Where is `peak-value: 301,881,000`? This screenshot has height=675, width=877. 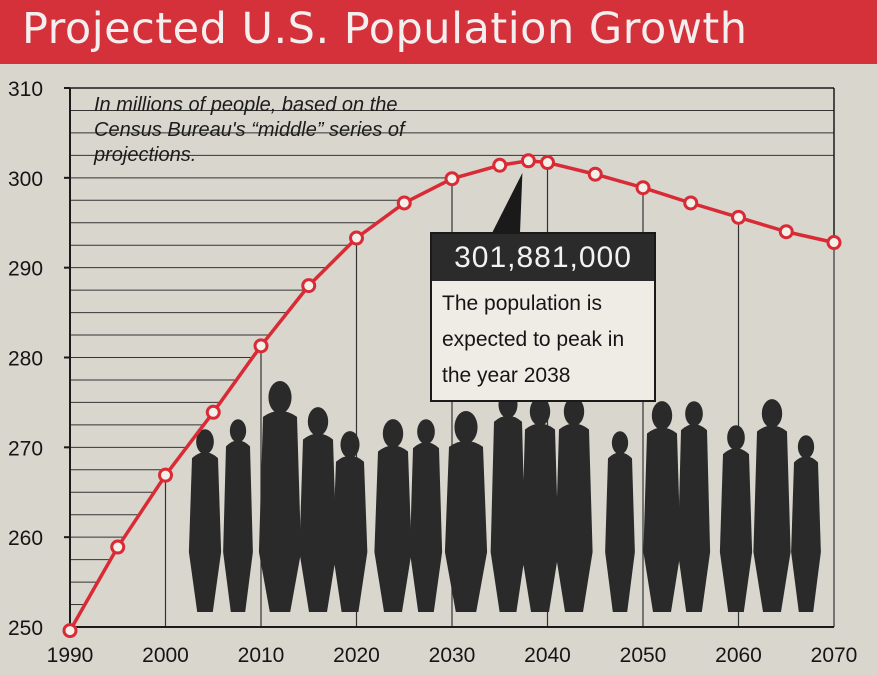
peak-value: 301,881,000 is located at coordinates (543, 257).